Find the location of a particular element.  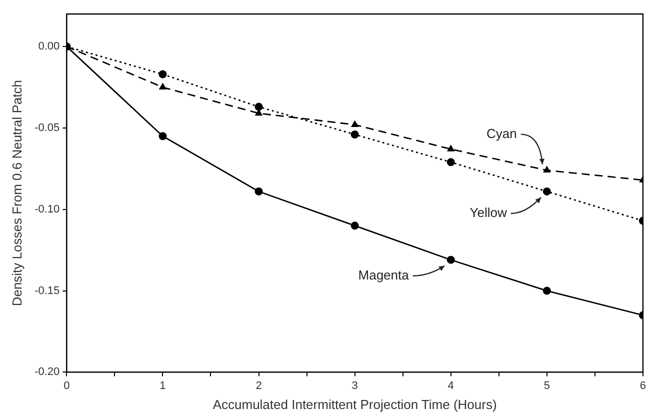

x-tick-label: 2 is located at coordinates (259, 386).